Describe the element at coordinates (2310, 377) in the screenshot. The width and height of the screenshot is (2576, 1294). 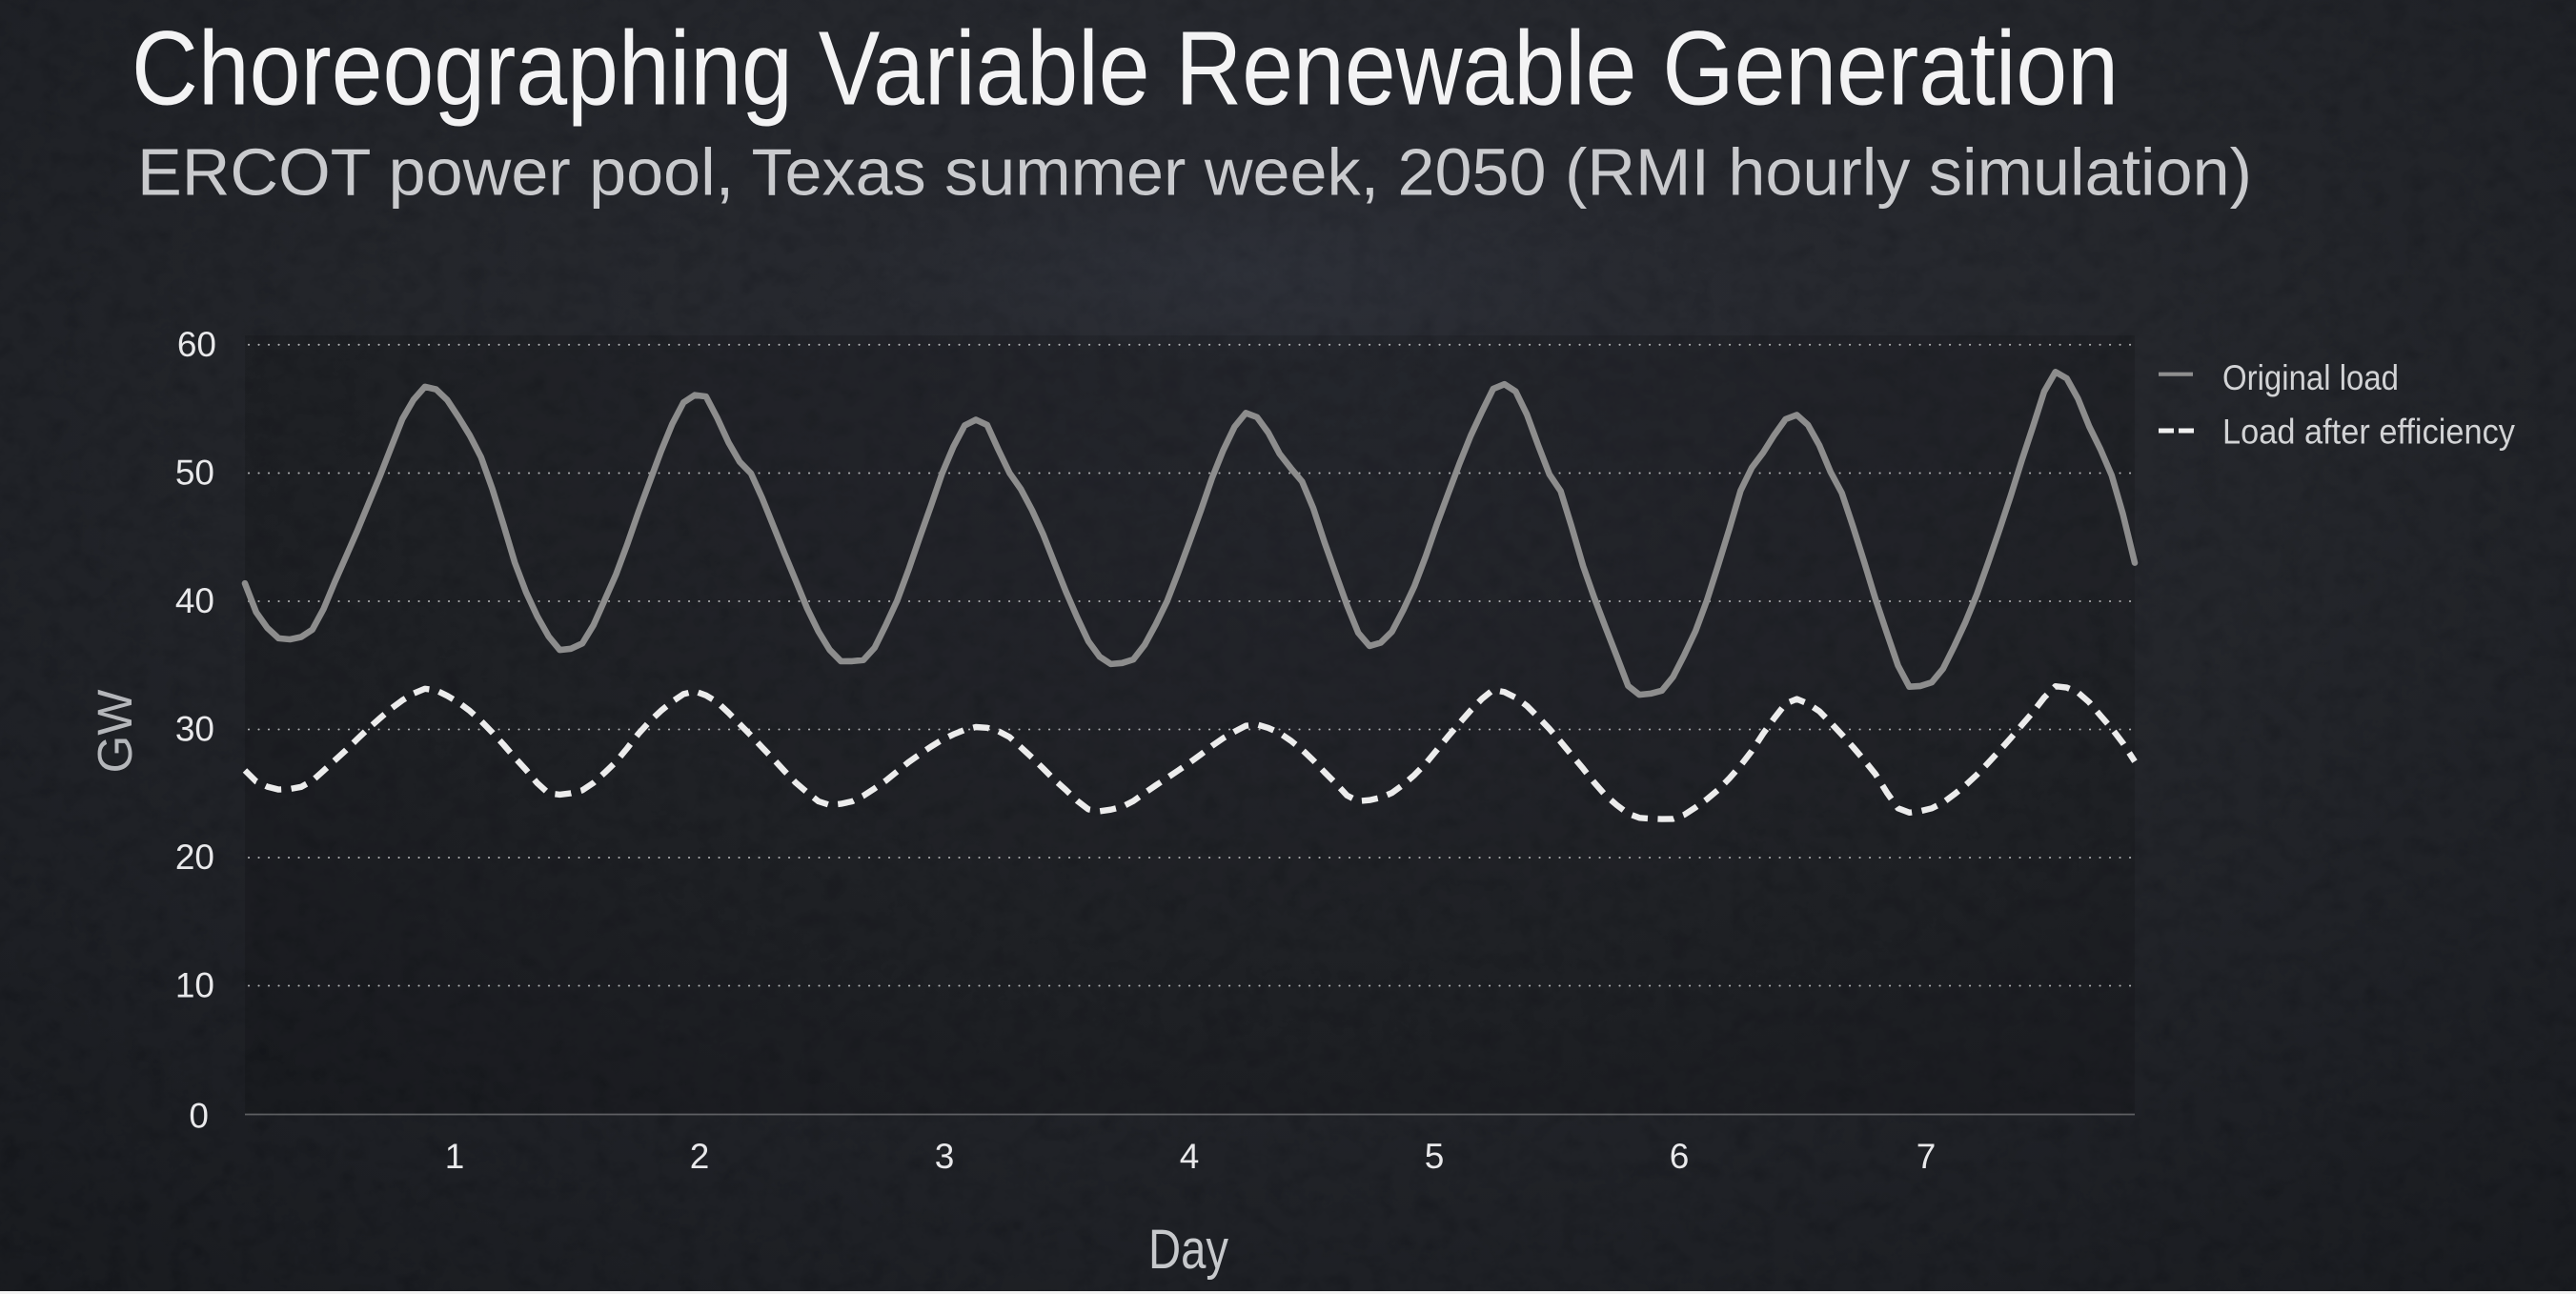
I see `svg-text: Original load` at that location.